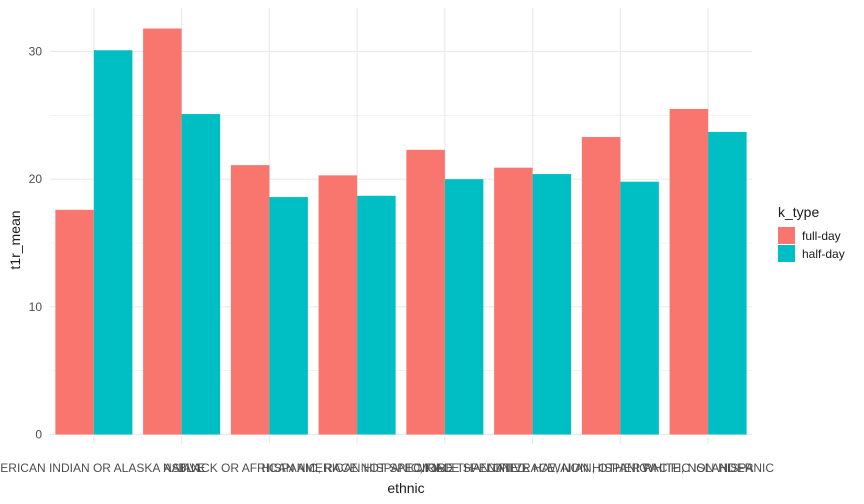  Describe the element at coordinates (36, 179) in the screenshot. I see `y-tick-label: 20` at that location.